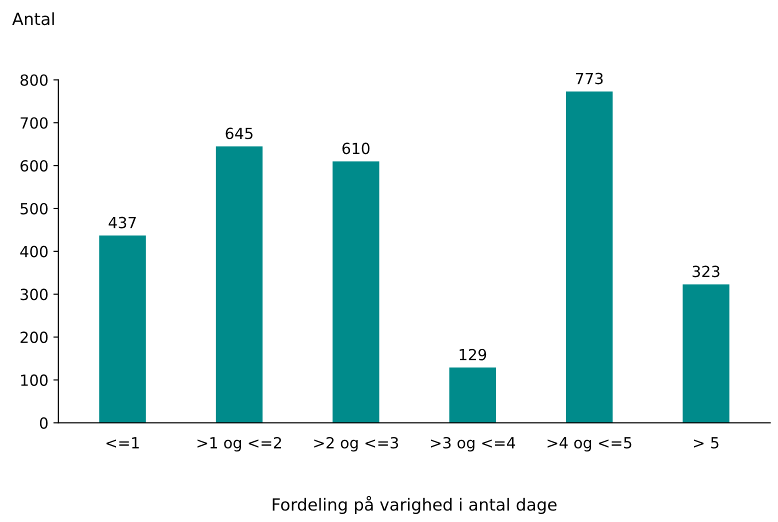 This screenshot has width=778, height=522. I want to click on y-axis-title: Antal, so click(33, 19).